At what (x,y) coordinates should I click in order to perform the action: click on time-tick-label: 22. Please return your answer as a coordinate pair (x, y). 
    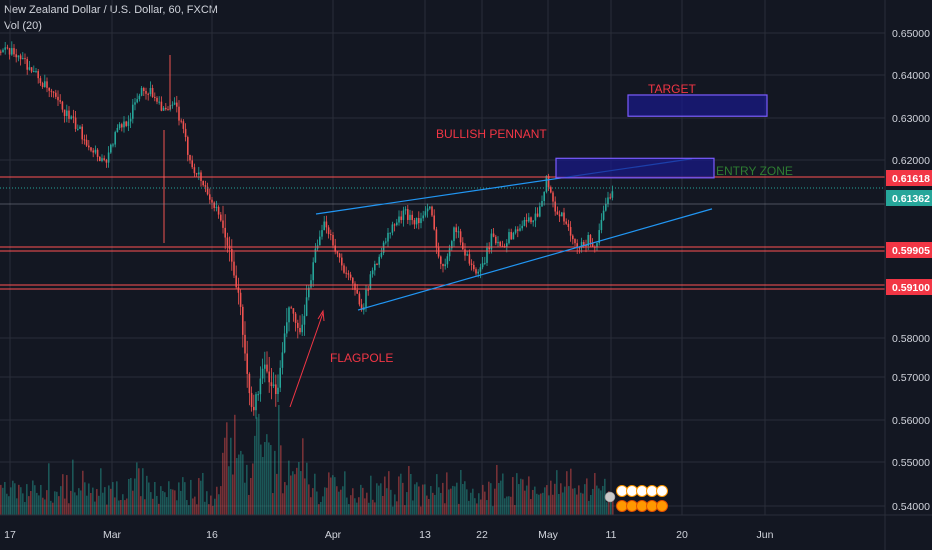
    Looking at the image, I should click on (482, 535).